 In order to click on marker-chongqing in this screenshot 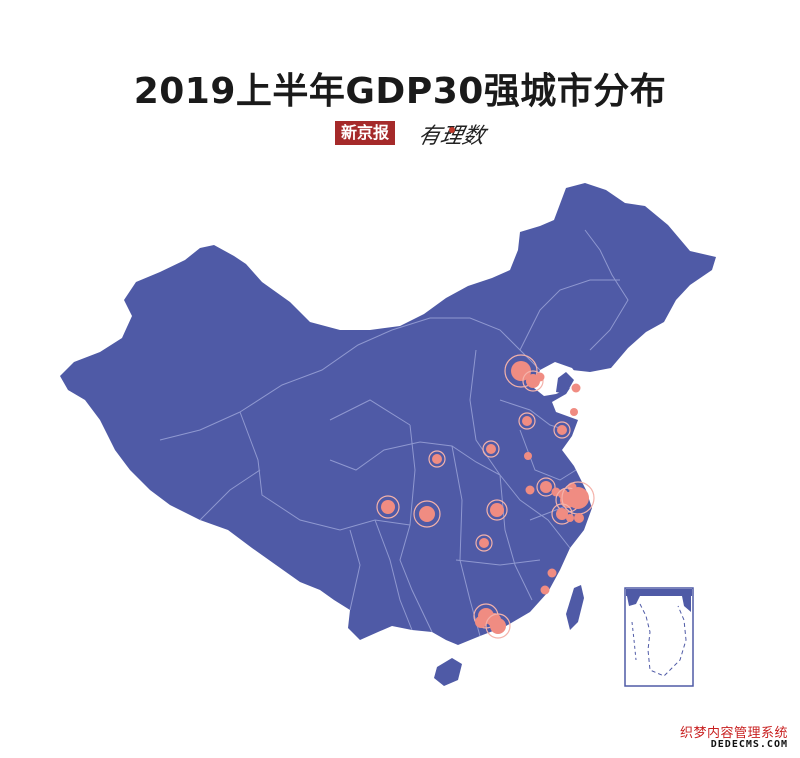, I will do `click(427, 514)`.